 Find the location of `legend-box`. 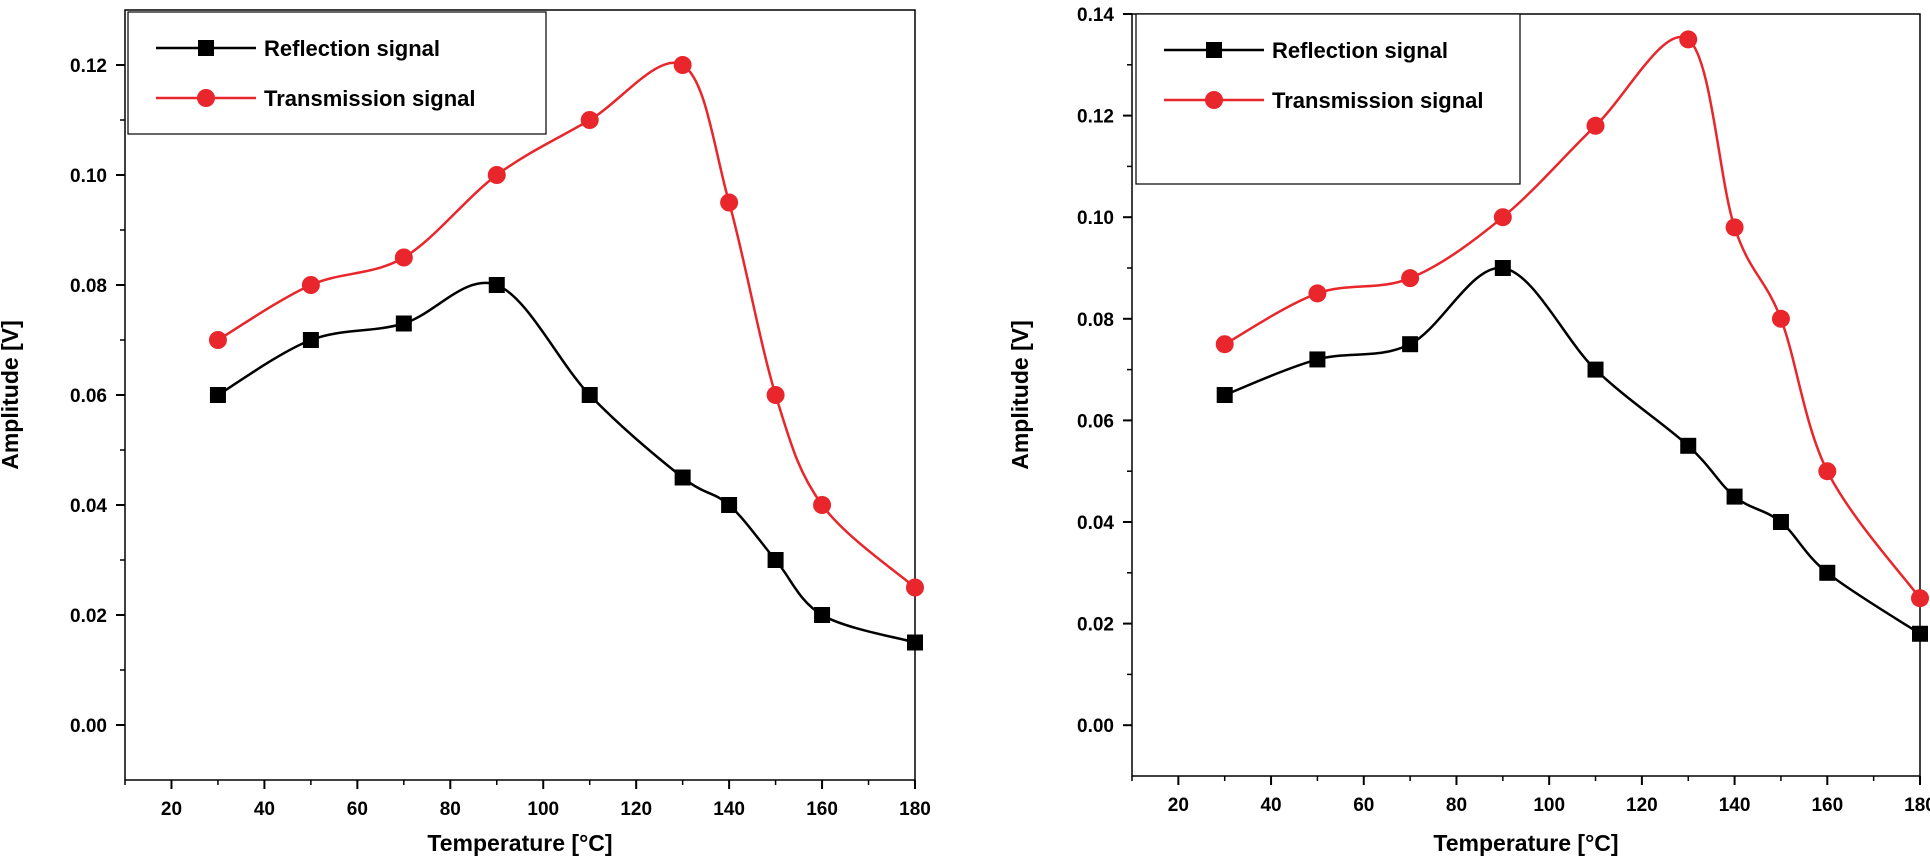

legend-box is located at coordinates (337, 73).